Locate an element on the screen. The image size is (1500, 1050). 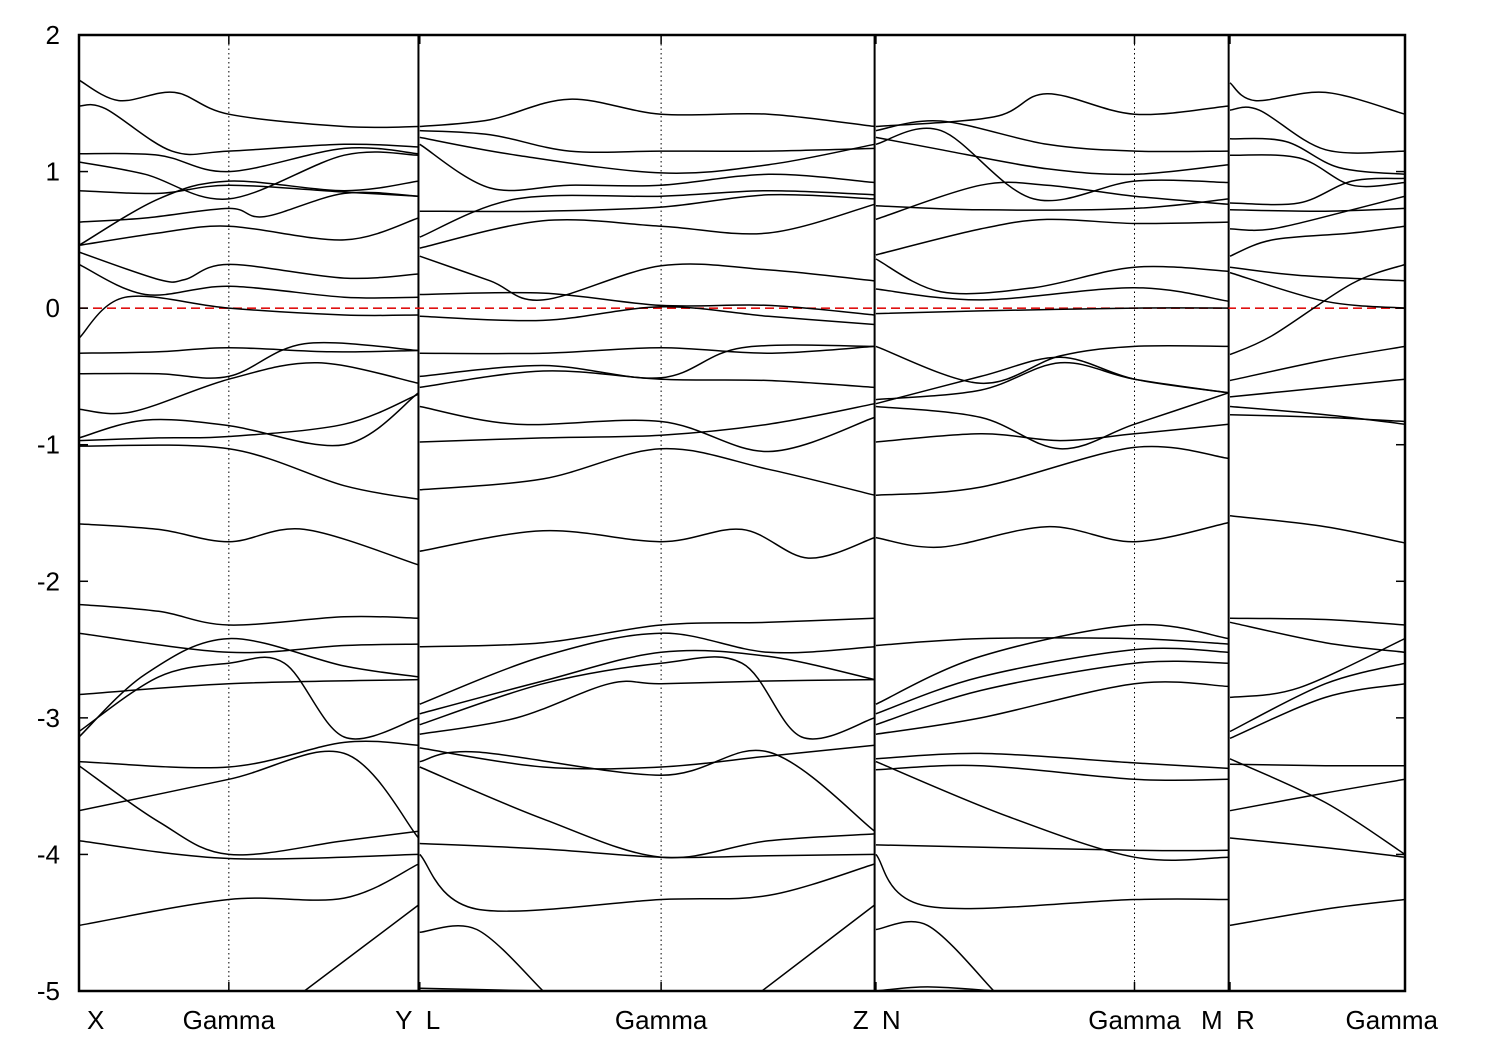
x-tick-label: N is located at coordinates (891, 1020).